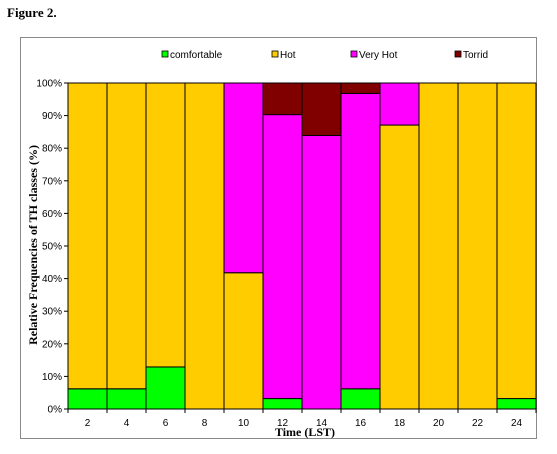  Describe the element at coordinates (52, 181) in the screenshot. I see `y-tick-label: 70%` at that location.